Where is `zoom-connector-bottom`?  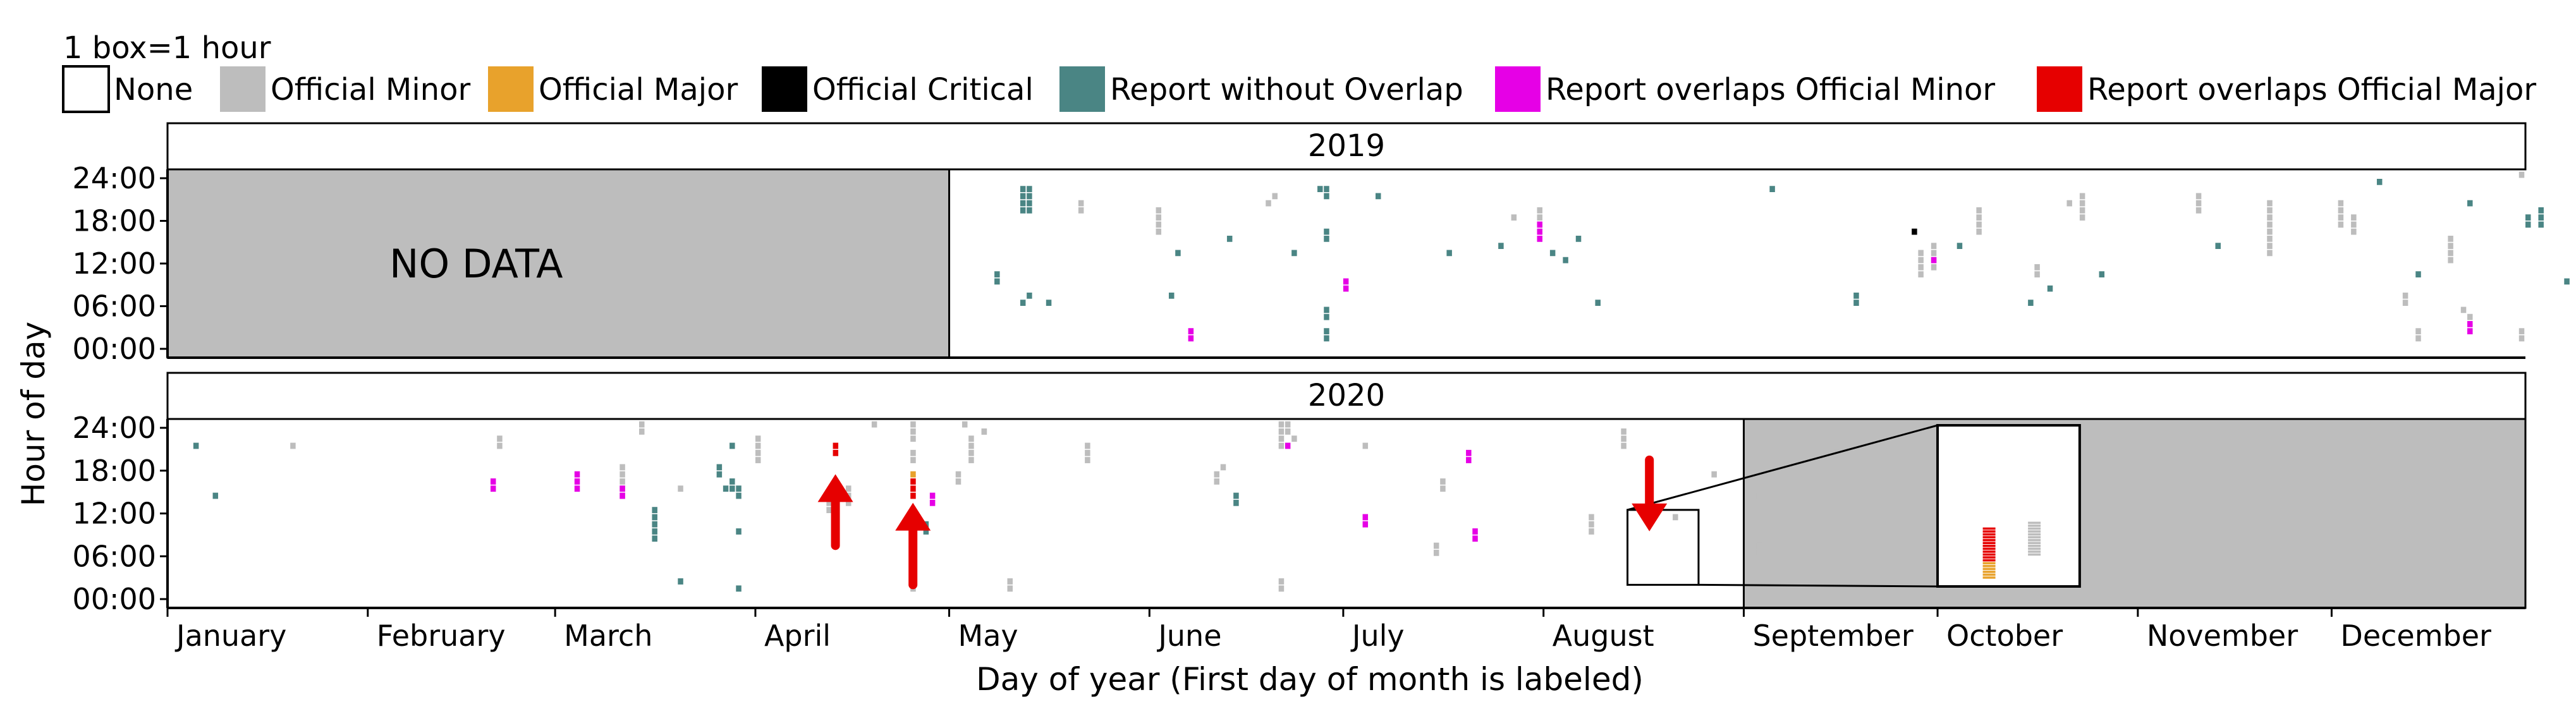 zoom-connector-bottom is located at coordinates (1818, 585).